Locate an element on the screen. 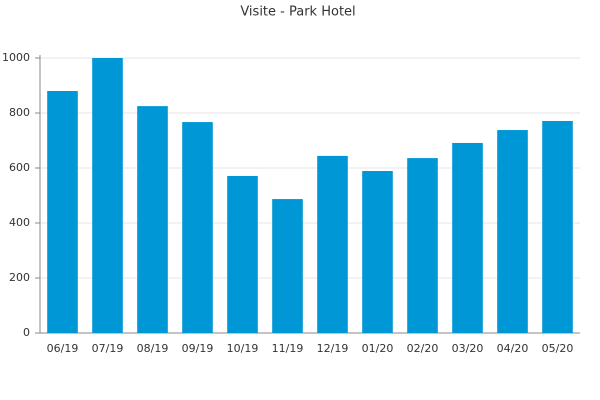 This screenshot has height=400, width=600. x-tick-label: 10/19 is located at coordinates (243, 348).